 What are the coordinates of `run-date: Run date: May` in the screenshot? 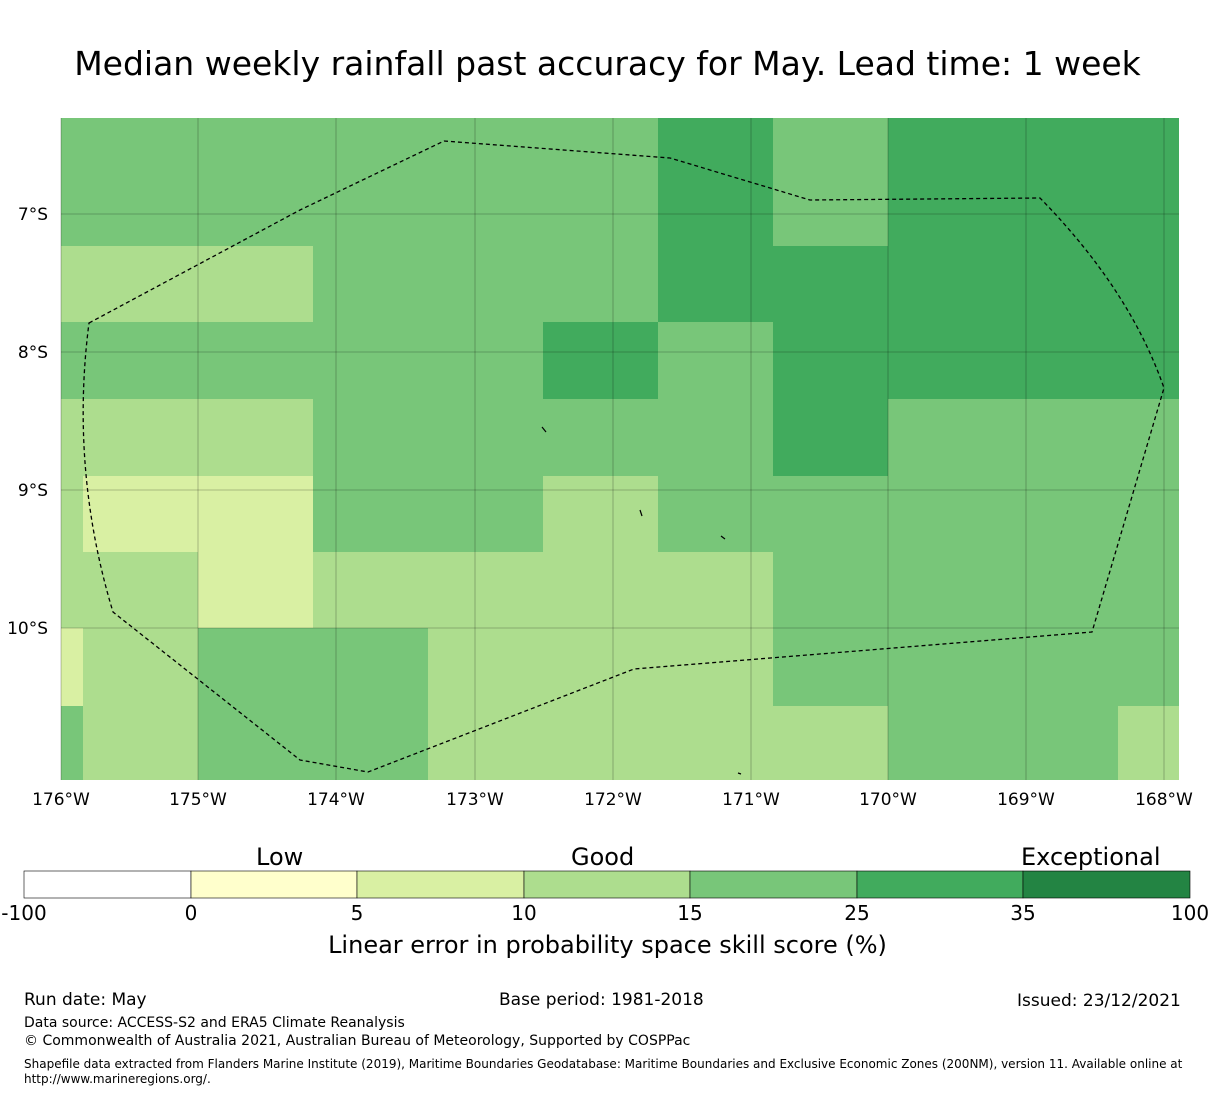 It's located at (85, 1000).